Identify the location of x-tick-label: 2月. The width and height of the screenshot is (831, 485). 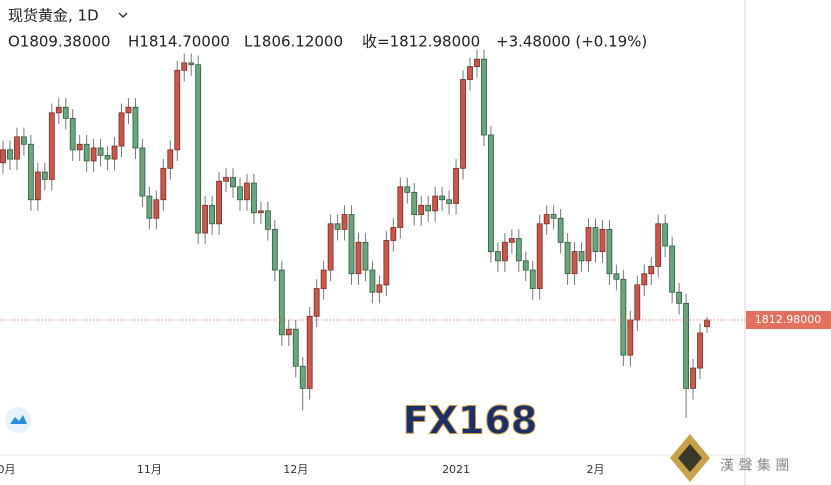
(595, 469).